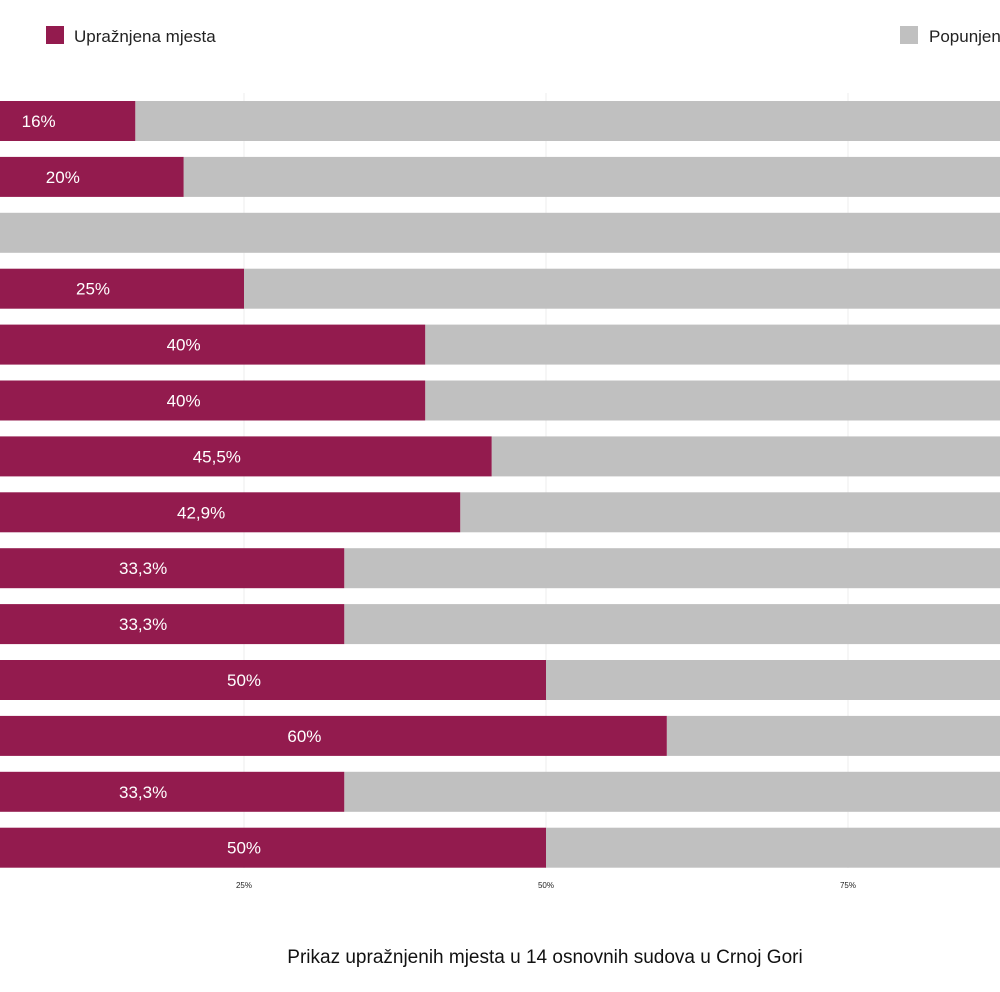 Image resolution: width=1000 pixels, height=992 pixels. What do you see at coordinates (39, 121) in the screenshot?
I see `bar-value-label: 16%` at bounding box center [39, 121].